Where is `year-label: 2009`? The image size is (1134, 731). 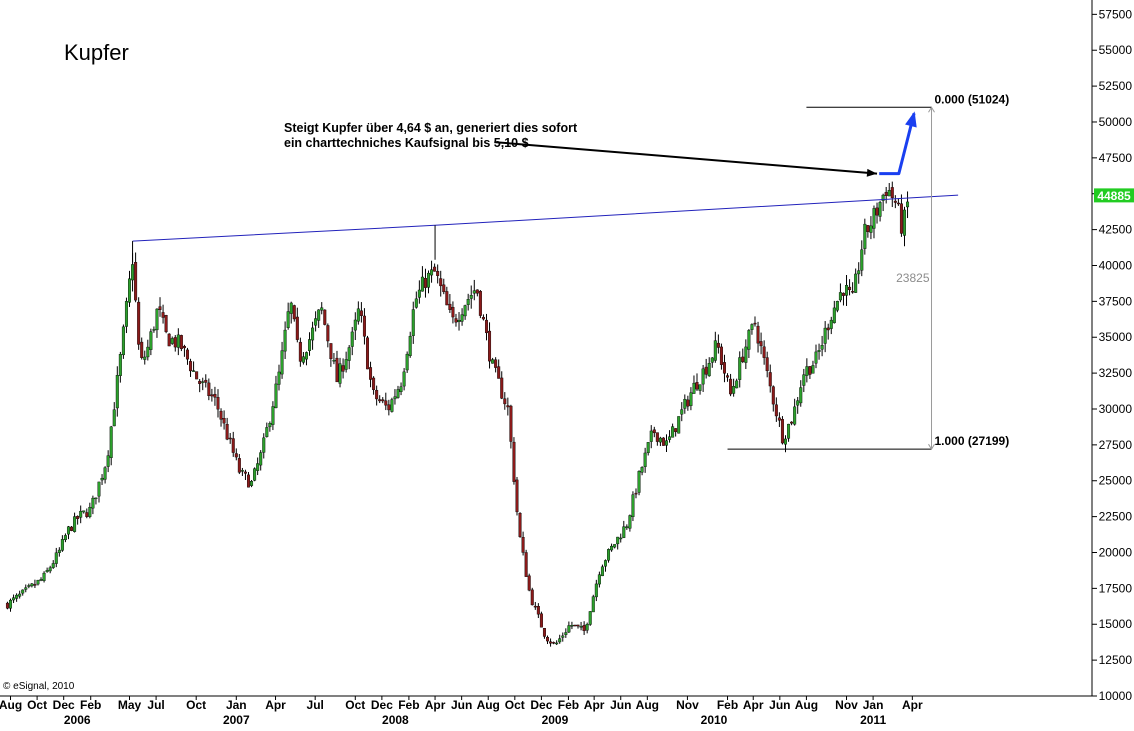 year-label: 2009 is located at coordinates (555, 720).